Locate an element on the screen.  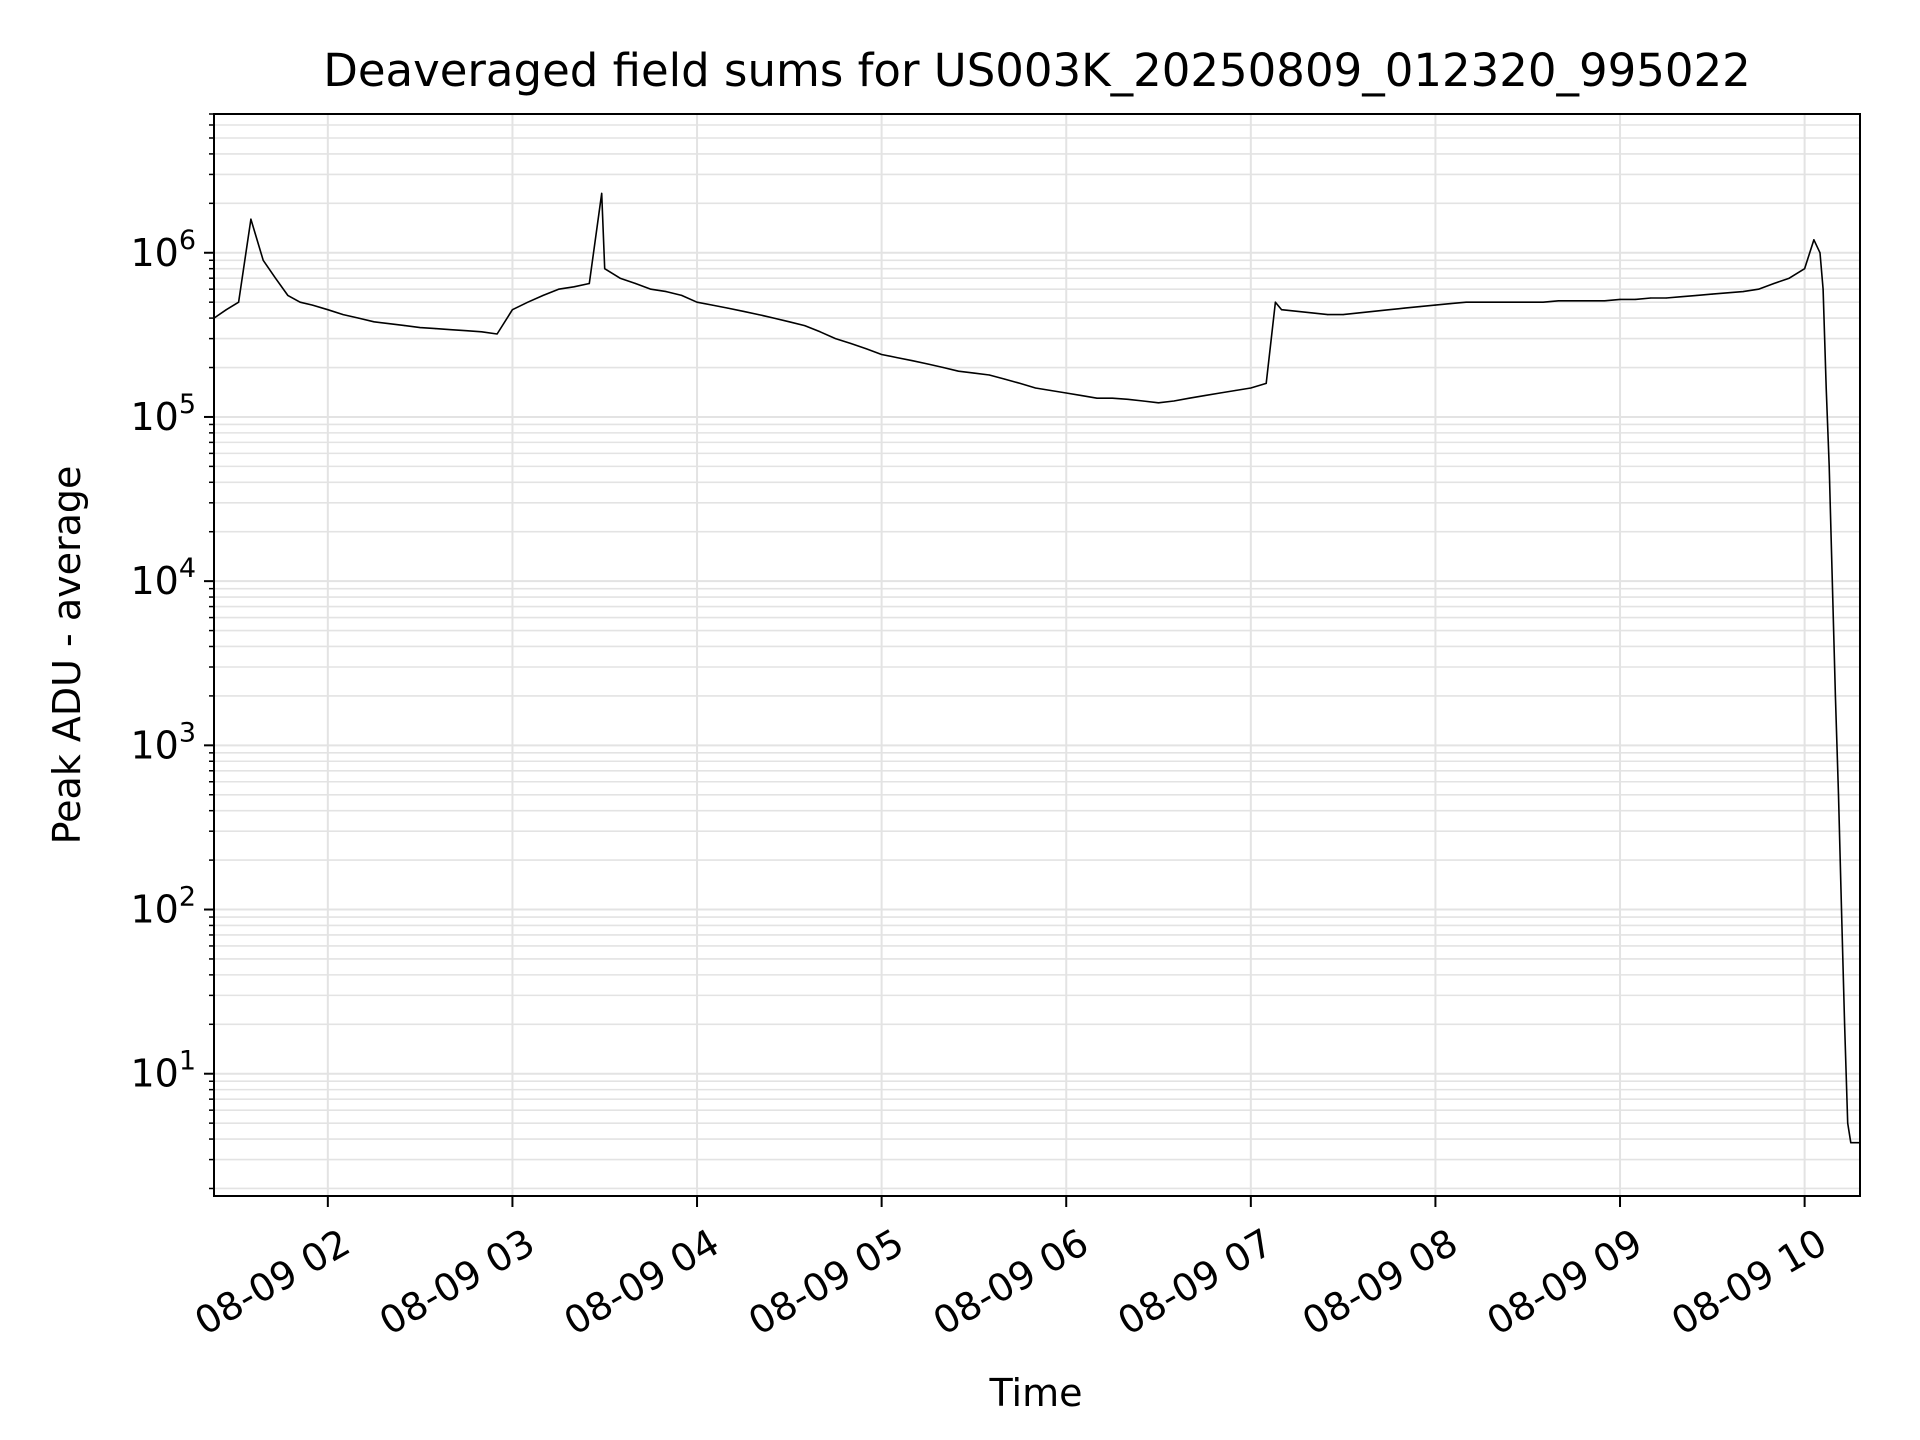
y-tick-label: 10² is located at coordinates (163, 907).